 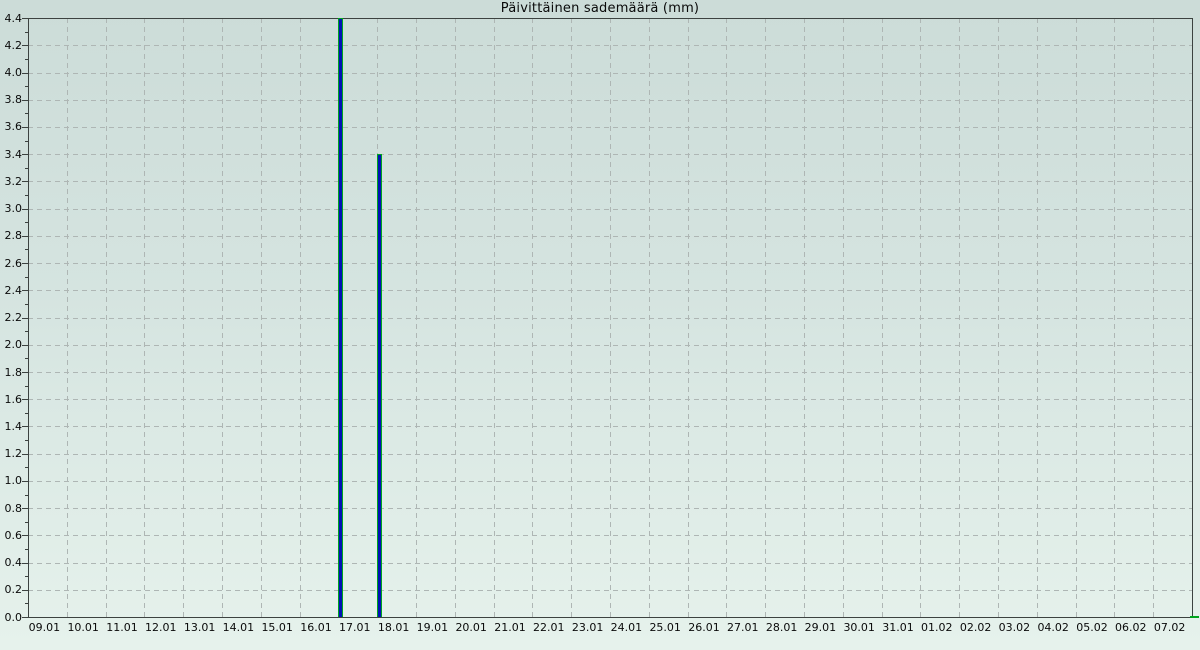 I want to click on y-axis-tick-label: 0.6, so click(x=13, y=535).